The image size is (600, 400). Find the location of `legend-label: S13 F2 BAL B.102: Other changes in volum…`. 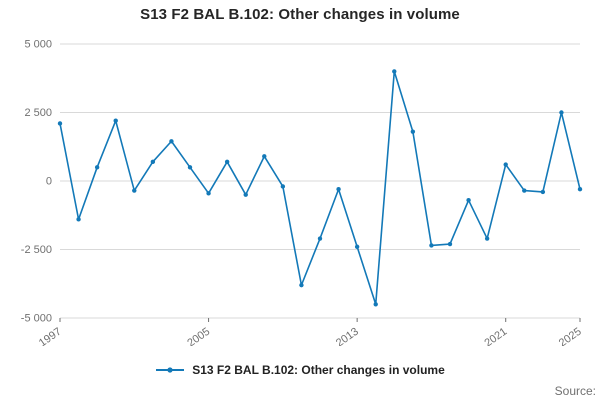

legend-label: S13 F2 BAL B.102: Other changes in volum… is located at coordinates (318, 370).